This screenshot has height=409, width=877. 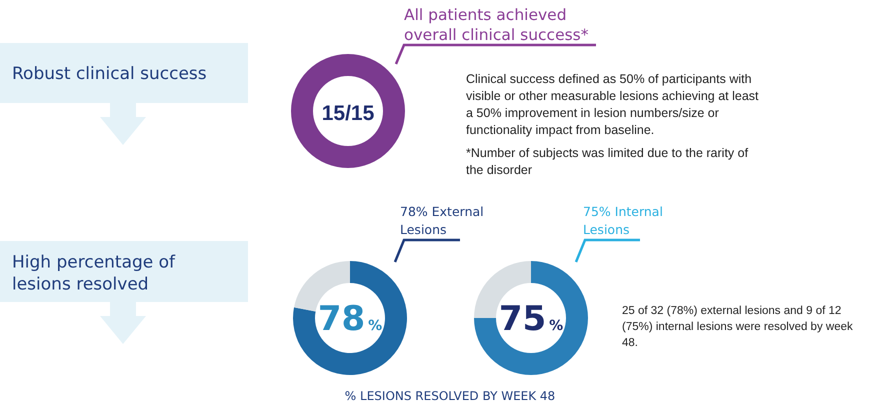 I want to click on text: 78% External Lesions, so click(x=442, y=220).